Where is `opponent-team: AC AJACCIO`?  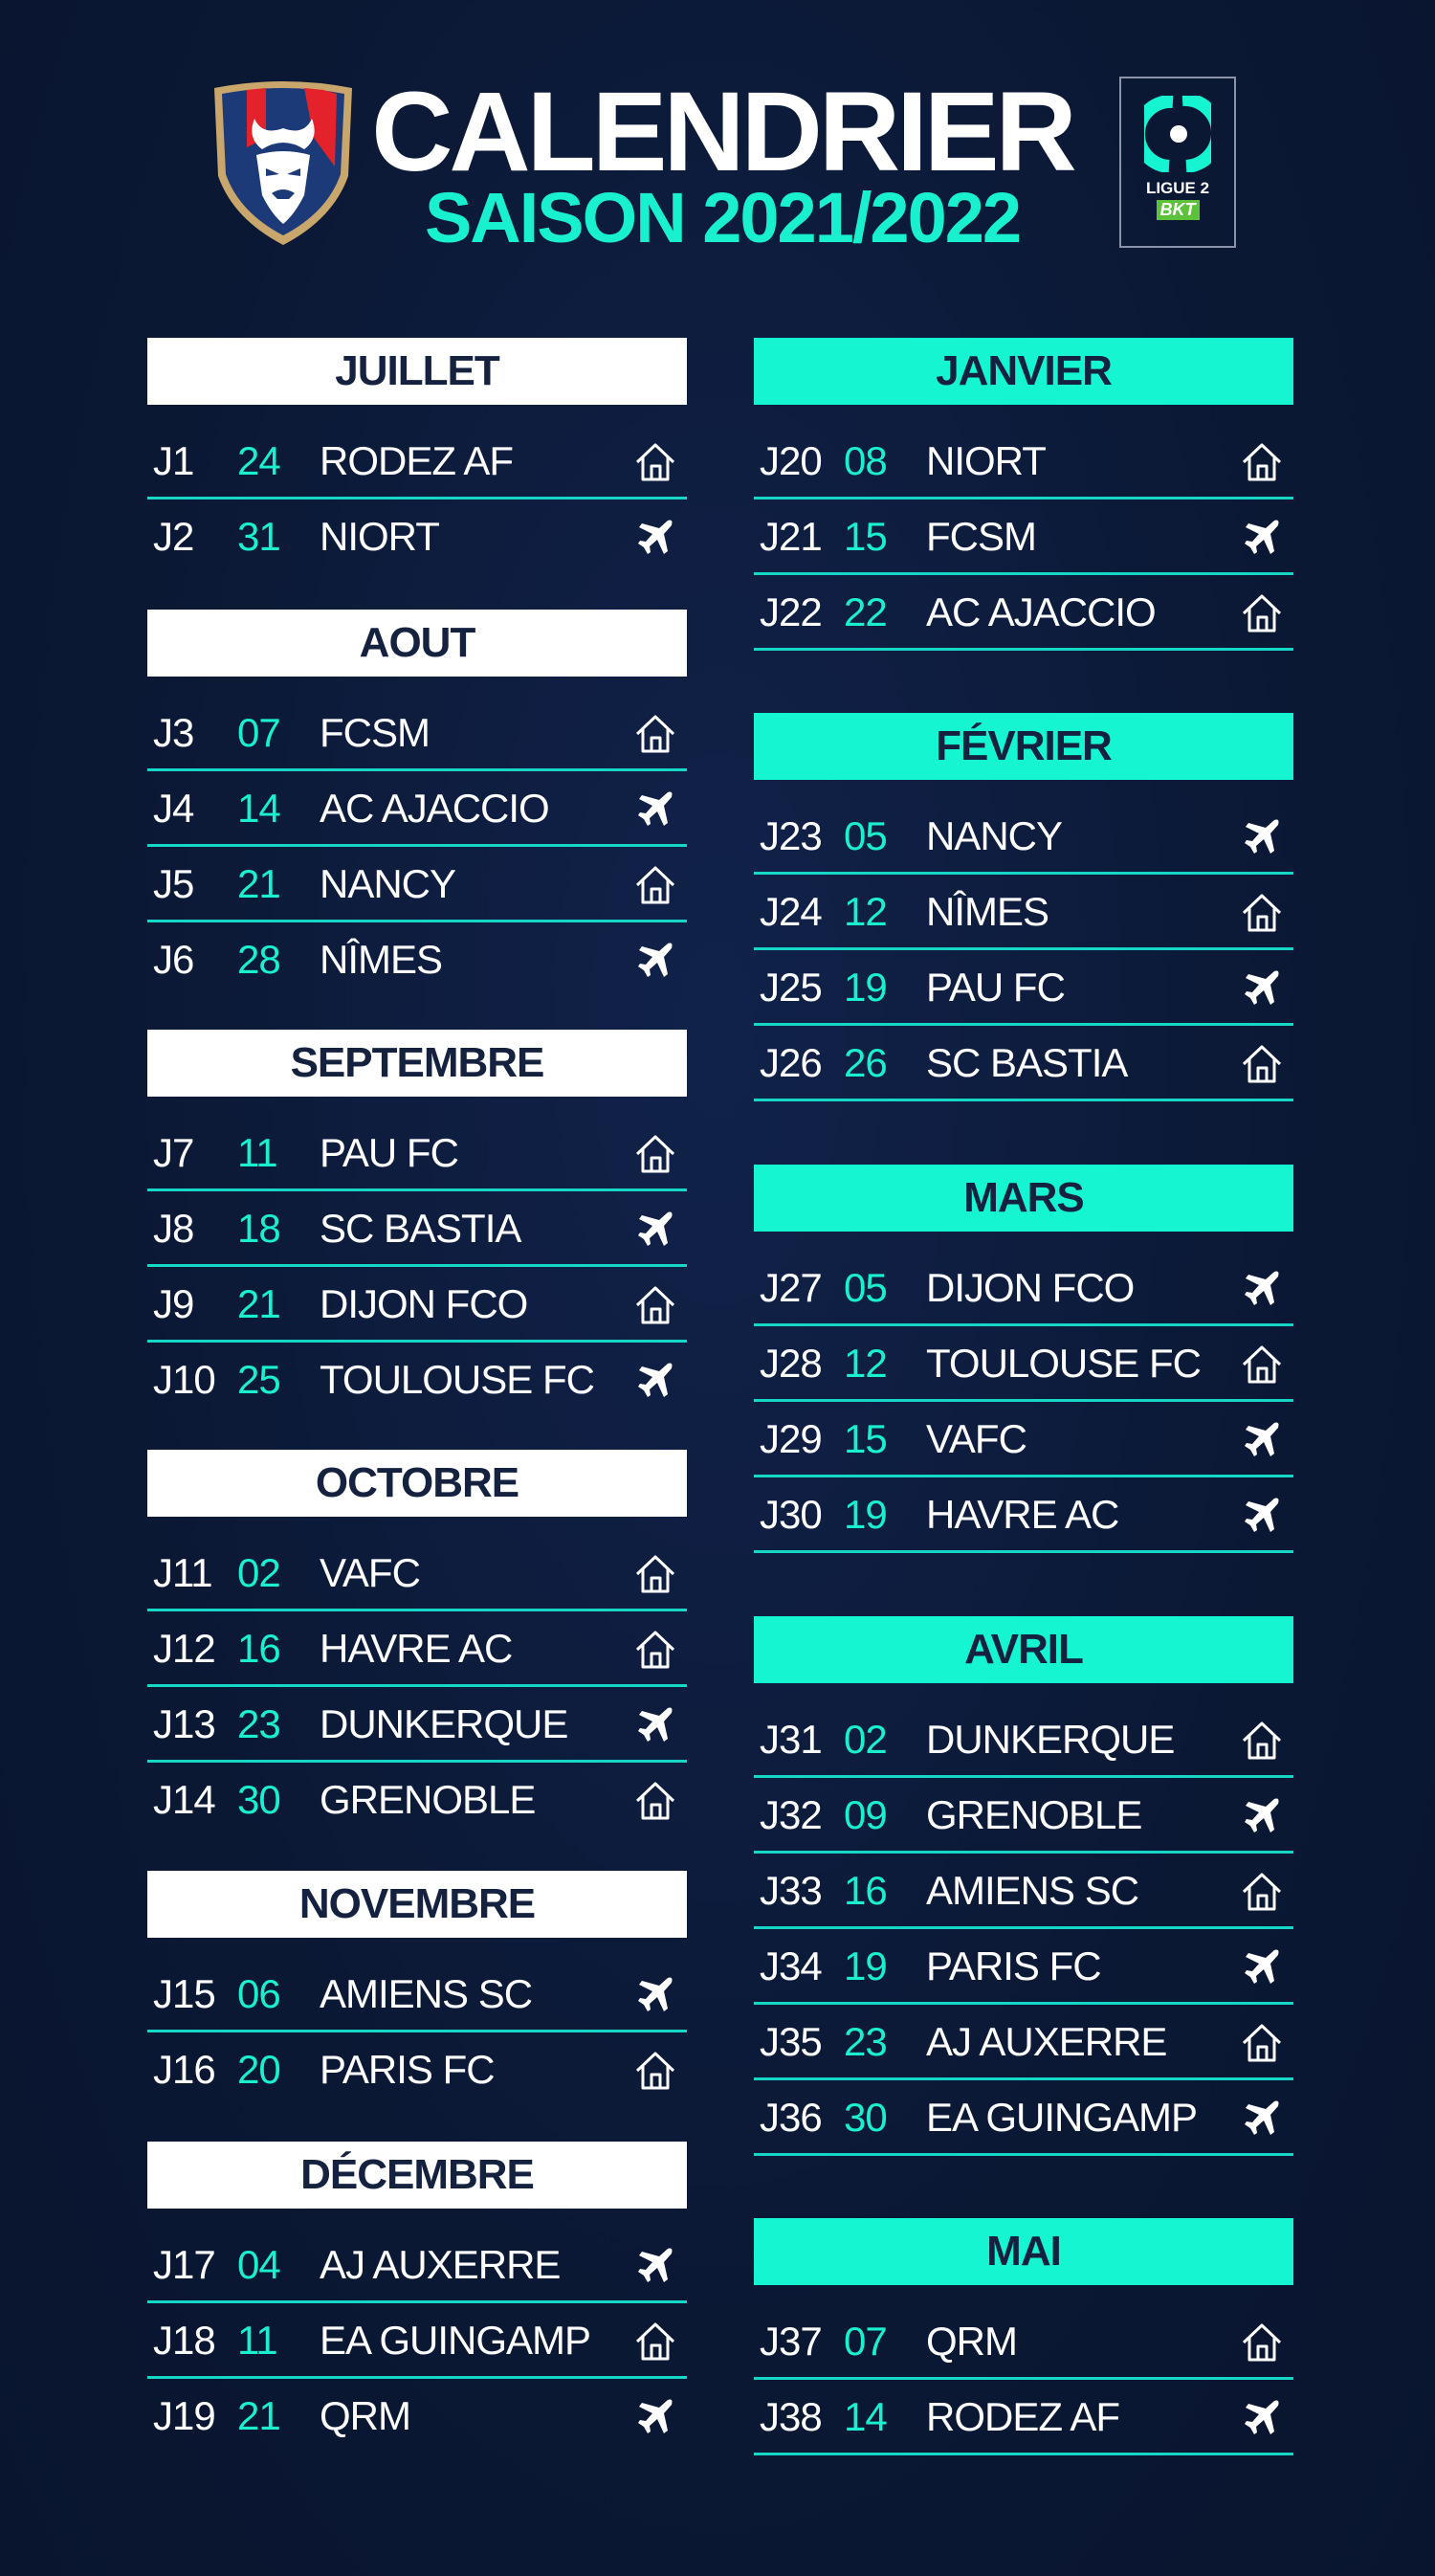 opponent-team: AC AJACCIO is located at coordinates (435, 808).